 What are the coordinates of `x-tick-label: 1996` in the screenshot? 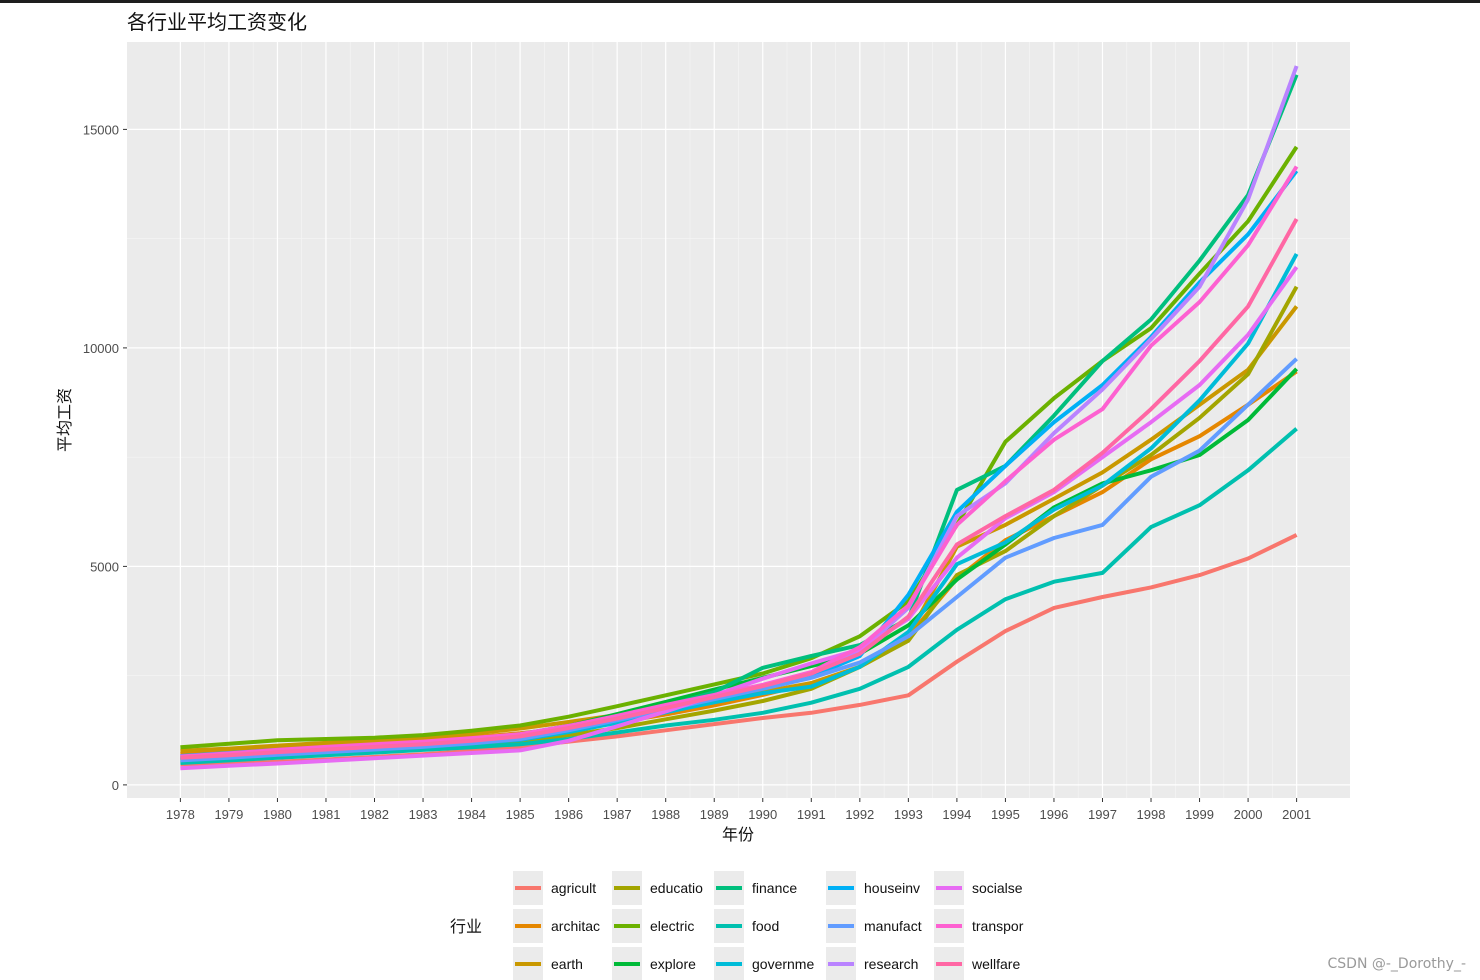 It's located at (1053, 814).